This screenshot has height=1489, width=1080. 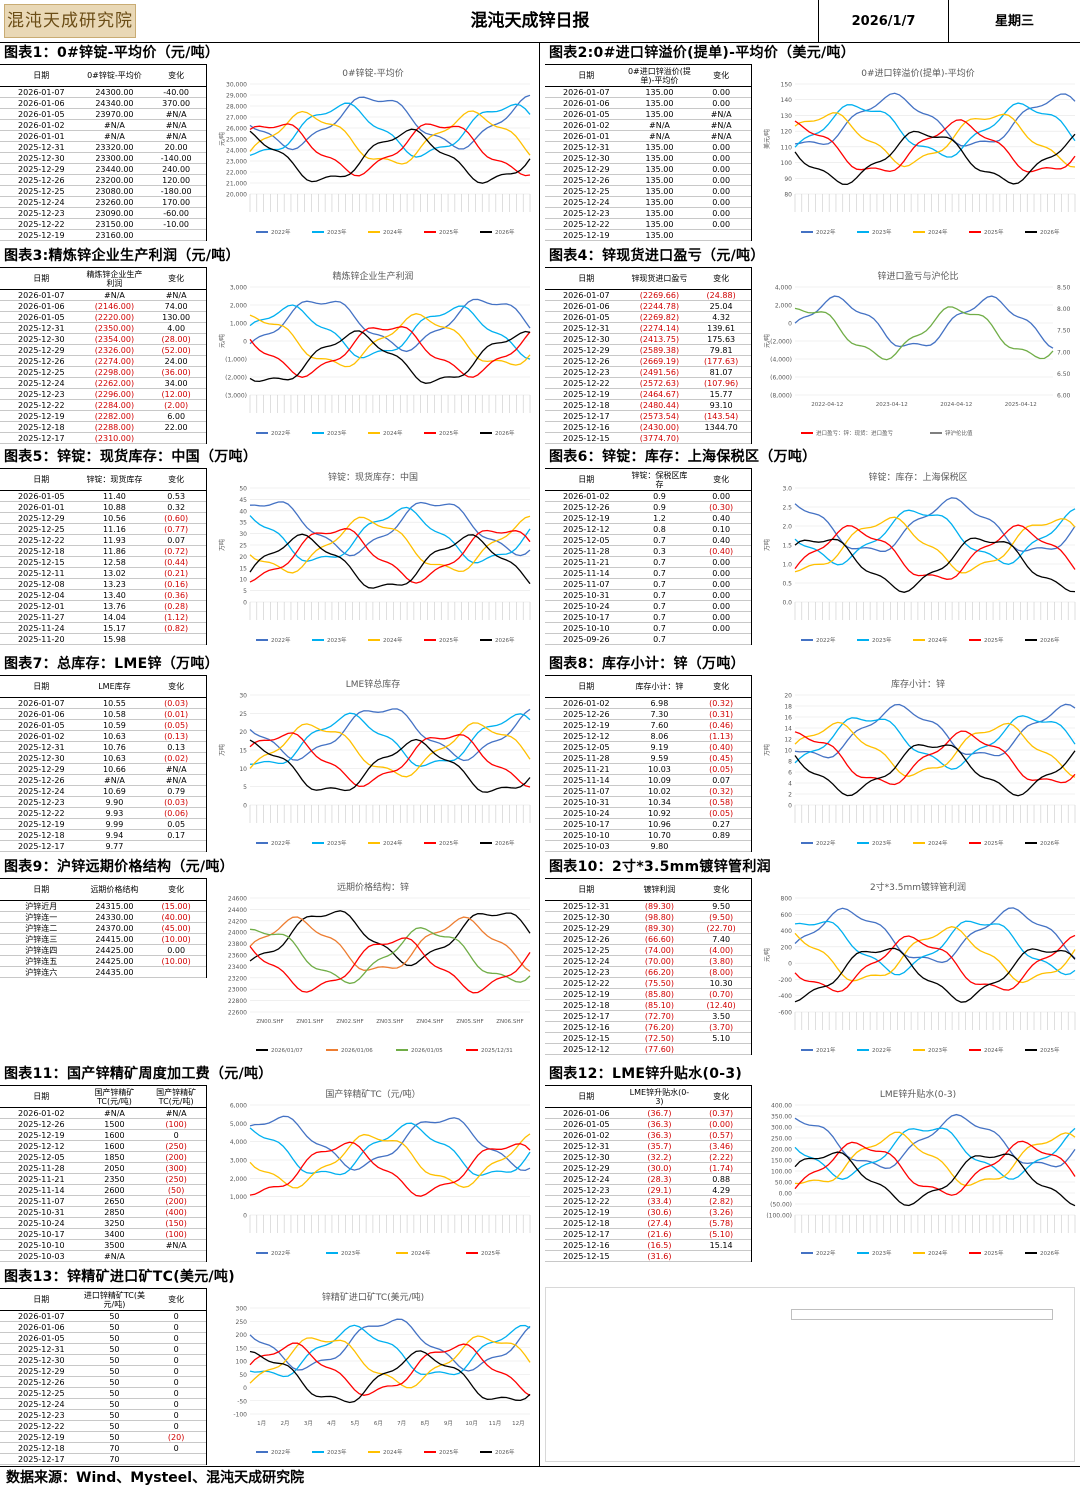 What do you see at coordinates (648, 714) in the screenshot?
I see `table-row: 2025-12-26 7.30 (0.31)` at bounding box center [648, 714].